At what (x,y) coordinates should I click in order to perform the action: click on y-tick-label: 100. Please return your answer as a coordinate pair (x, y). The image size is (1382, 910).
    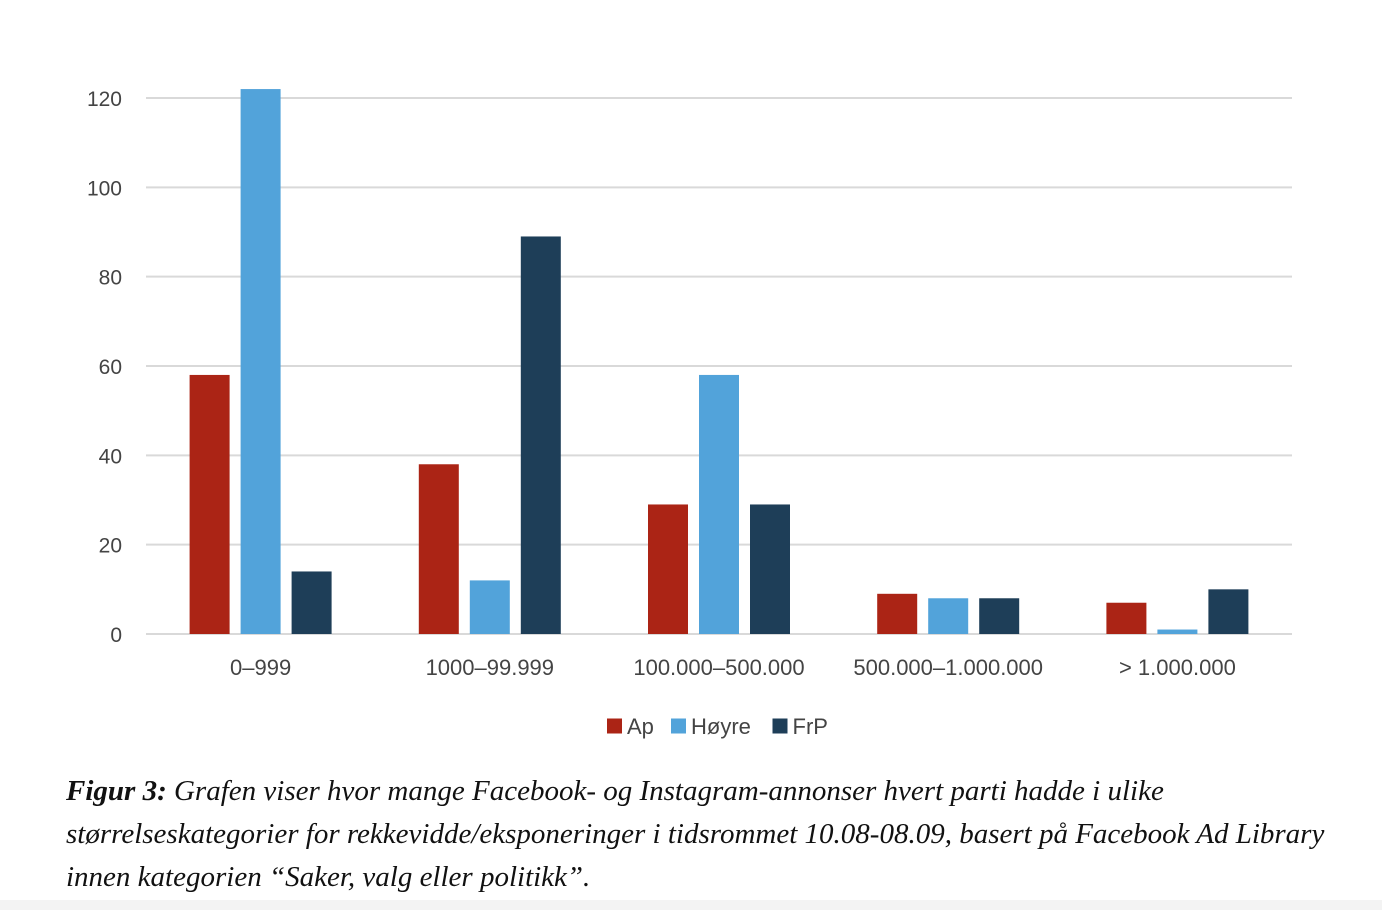
    Looking at the image, I should click on (104, 188).